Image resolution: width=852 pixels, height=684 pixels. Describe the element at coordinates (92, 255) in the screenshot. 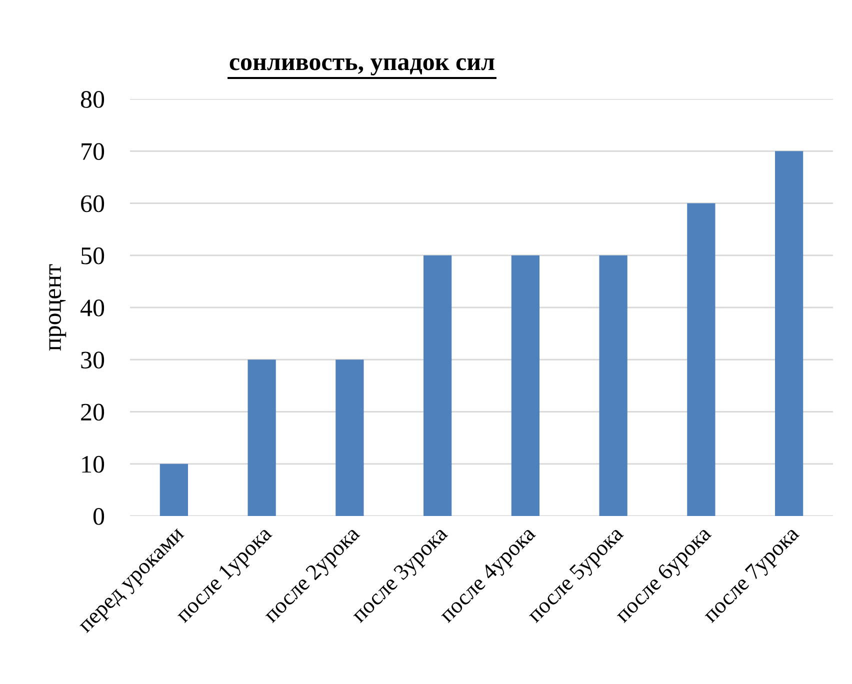

I see `y-tick-label: 50` at that location.